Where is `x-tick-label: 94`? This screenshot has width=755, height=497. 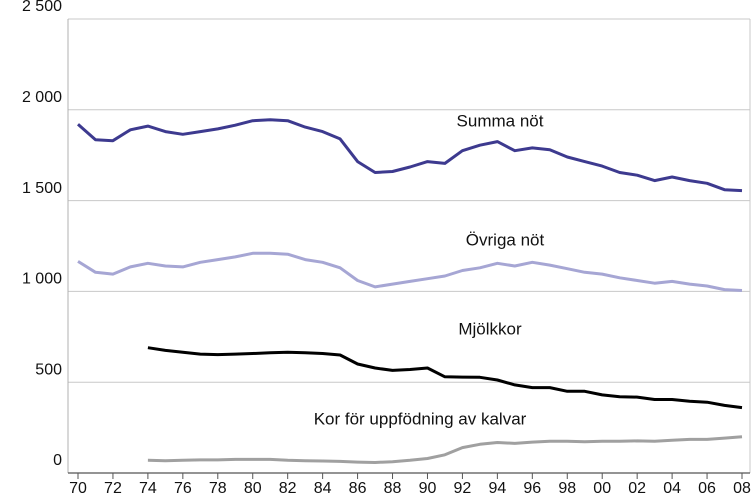
x-tick-label: 94 is located at coordinates (497, 488).